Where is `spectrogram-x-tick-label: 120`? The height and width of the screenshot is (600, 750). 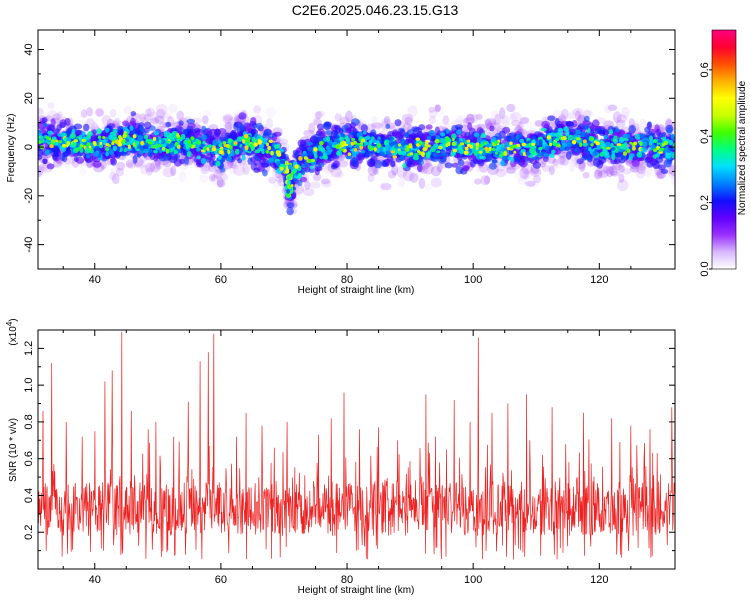
spectrogram-x-tick-label: 120 is located at coordinates (599, 280).